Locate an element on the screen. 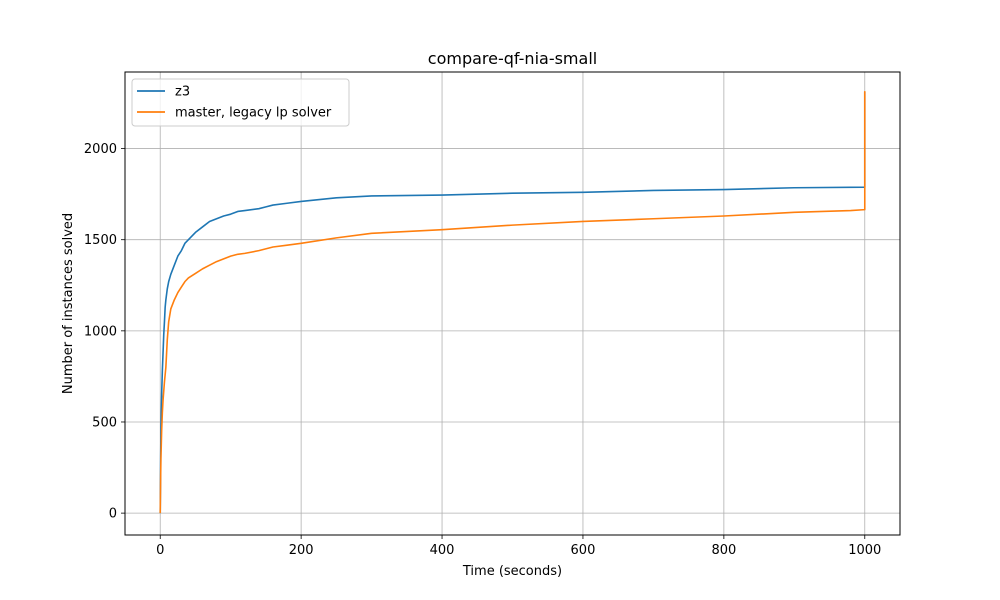 The width and height of the screenshot is (1000, 600). x-tick-label: 1000 is located at coordinates (864, 550).